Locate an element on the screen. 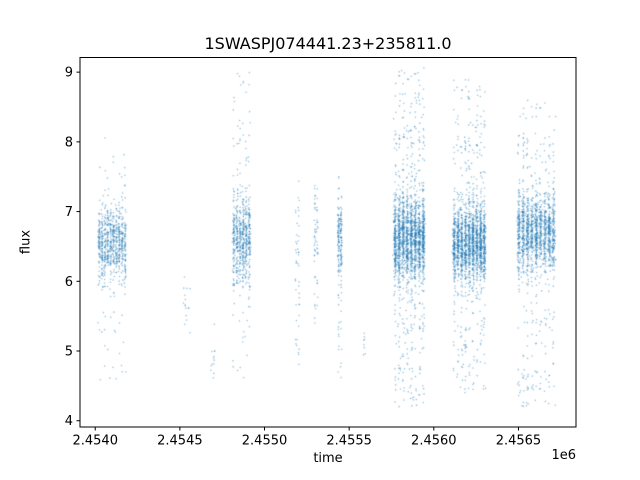 This screenshot has width=640, height=480. x-axis-offset-text: 1e6 is located at coordinates (563, 455).